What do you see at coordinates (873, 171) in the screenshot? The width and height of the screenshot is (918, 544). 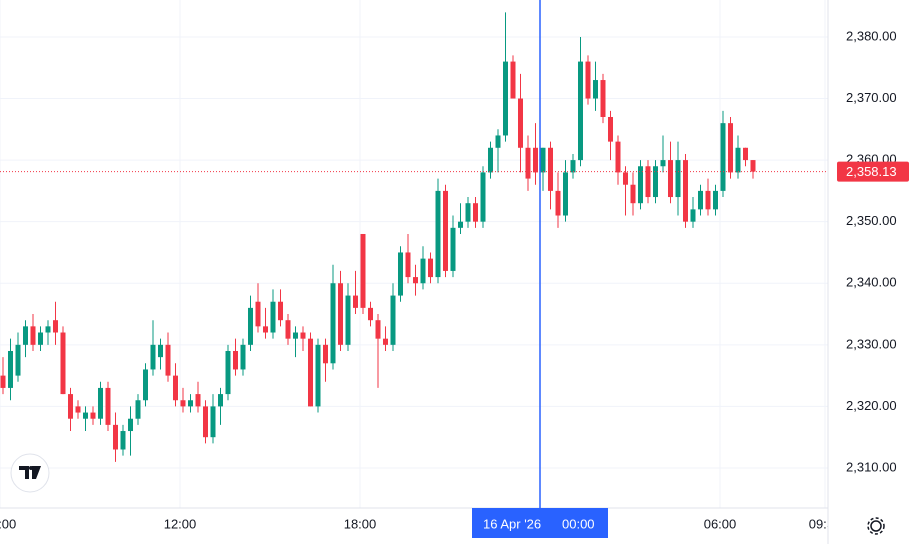 I see `last-price-box` at bounding box center [873, 171].